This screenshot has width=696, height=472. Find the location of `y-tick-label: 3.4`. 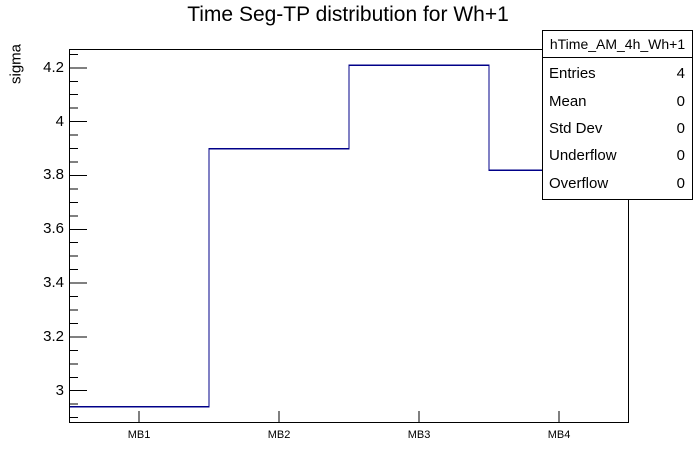

y-tick-label: 3.4 is located at coordinates (53, 283).